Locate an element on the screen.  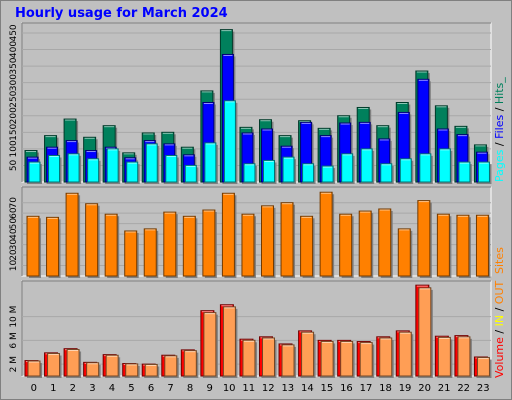
x-tick-label: 2 is located at coordinates (73, 388).